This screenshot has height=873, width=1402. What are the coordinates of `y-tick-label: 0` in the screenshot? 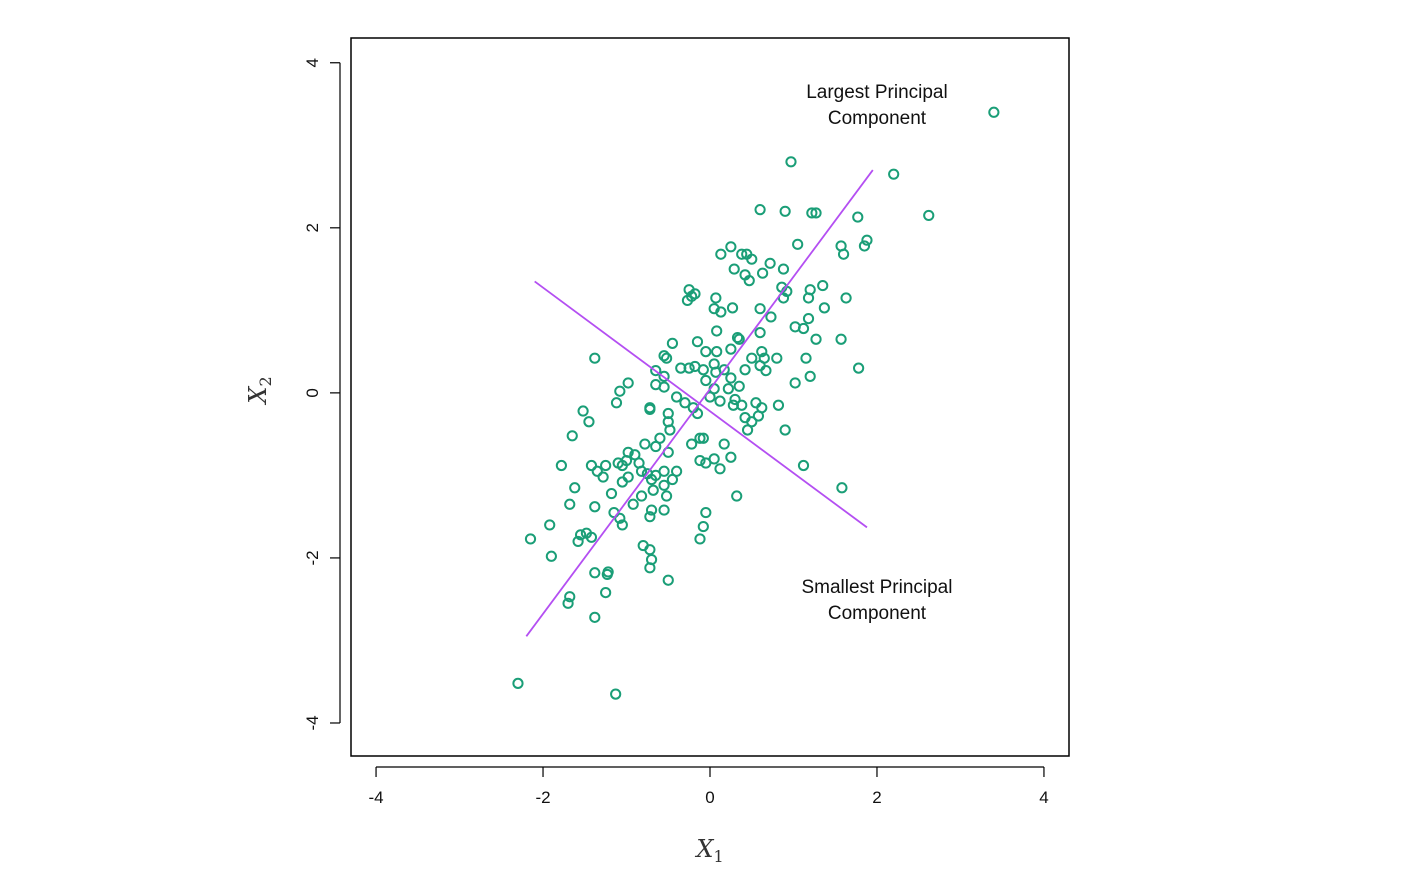 It's located at (312, 392).